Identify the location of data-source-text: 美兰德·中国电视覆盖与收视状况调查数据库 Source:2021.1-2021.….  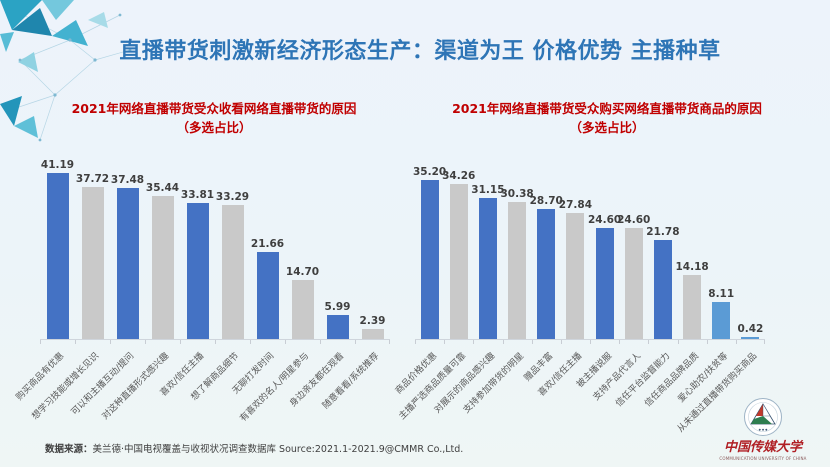
(278, 449).